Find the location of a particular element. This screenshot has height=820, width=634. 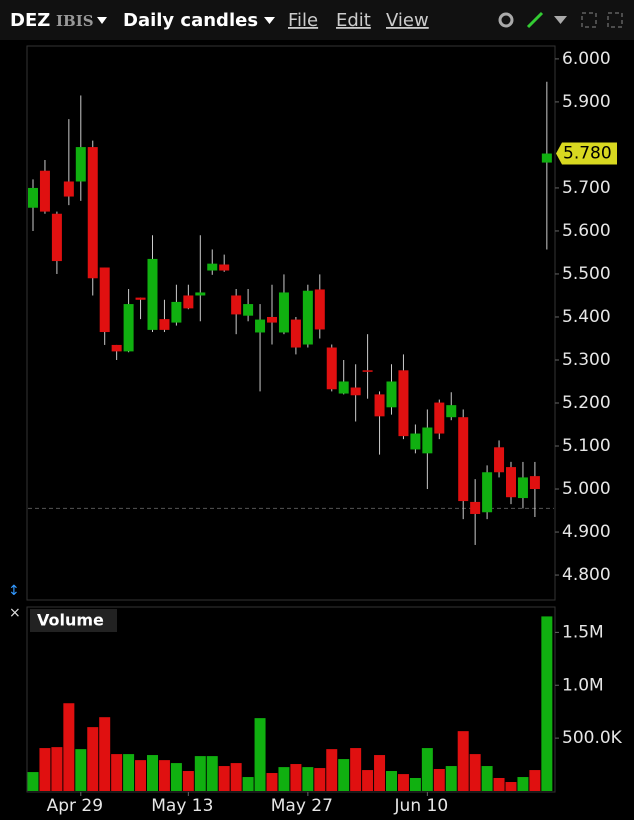

y-tick-label: 5.700 is located at coordinates (586, 188).